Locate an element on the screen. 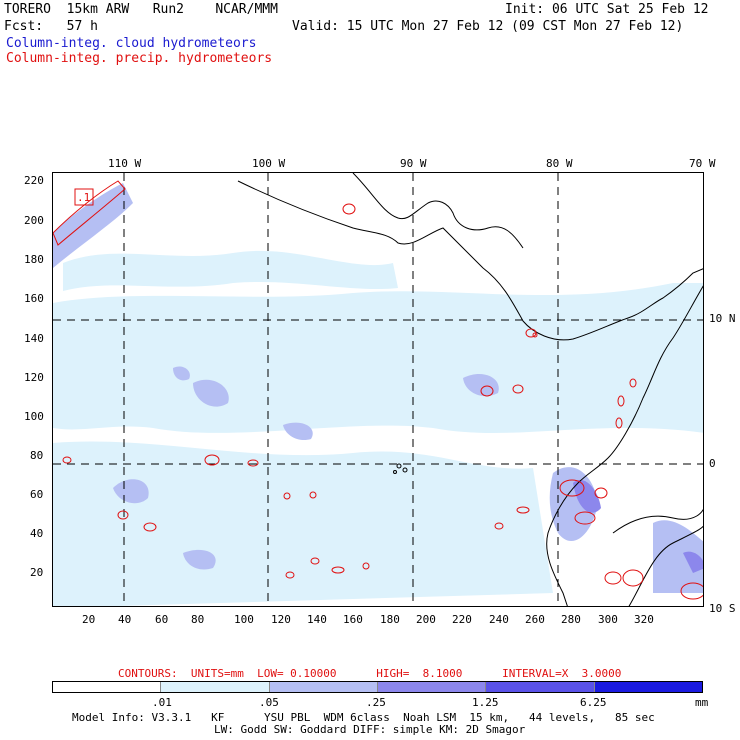 This screenshot has height=740, width=740. x-tick: 160 is located at coordinates (353, 619).